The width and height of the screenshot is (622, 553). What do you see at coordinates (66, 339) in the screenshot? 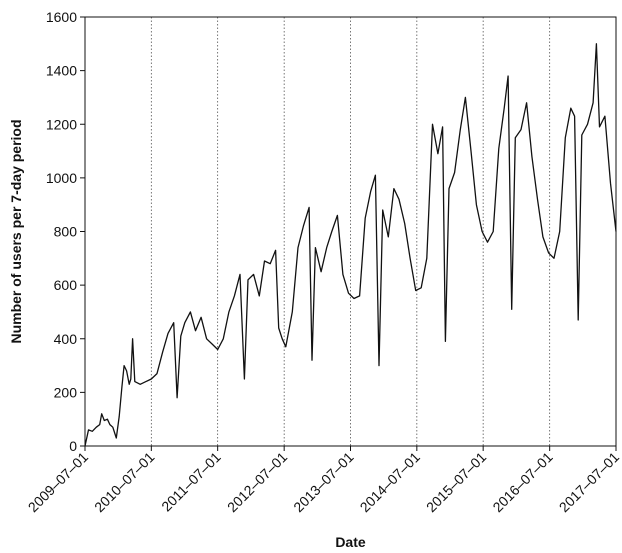
I see `y-tick-label: 400` at bounding box center [66, 339].